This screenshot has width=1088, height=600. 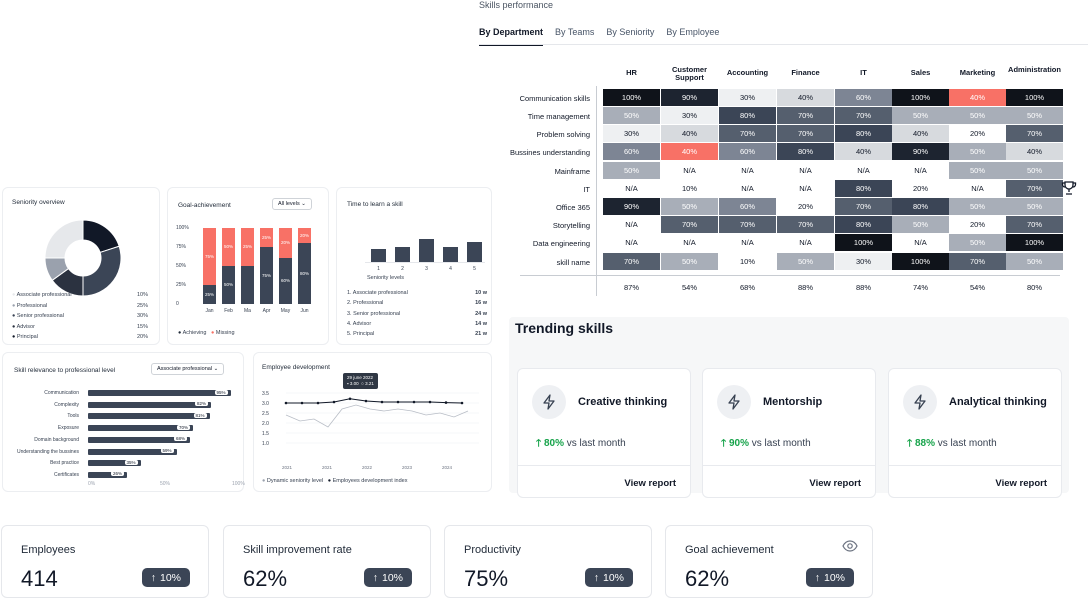 What do you see at coordinates (377, 416) in the screenshot?
I see `series-line-dynamic` at bounding box center [377, 416].